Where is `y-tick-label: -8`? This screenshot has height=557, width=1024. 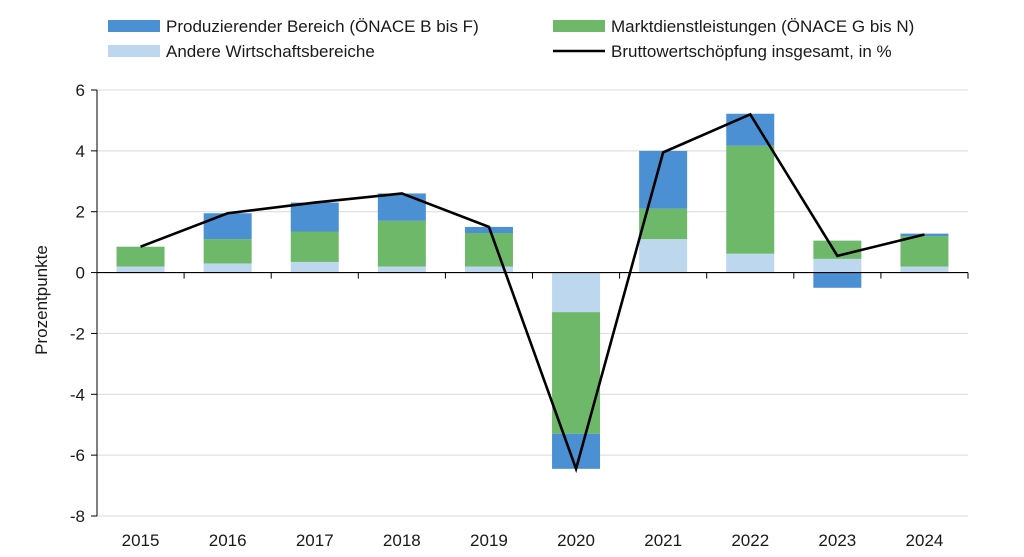
y-tick-label: -8 is located at coordinates (77, 516).